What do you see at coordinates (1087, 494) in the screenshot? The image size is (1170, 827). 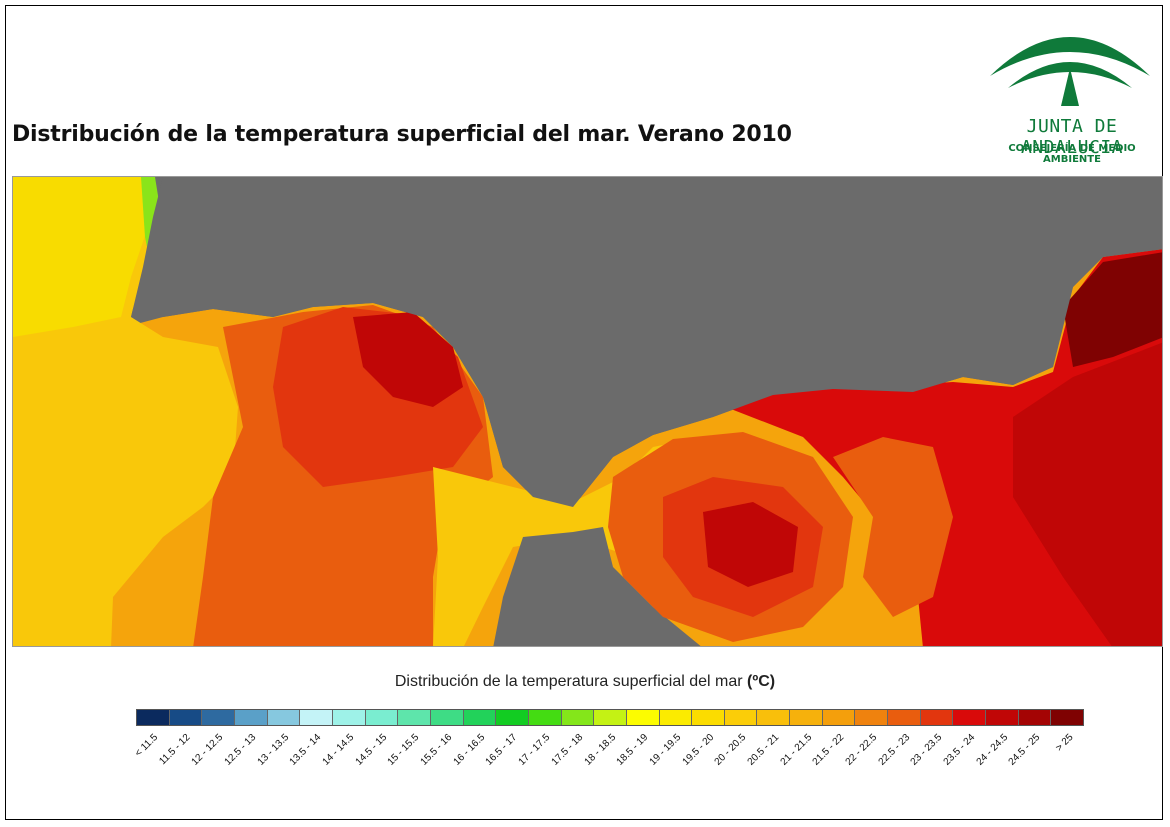 I see `eastern-darkred` at bounding box center [1087, 494].